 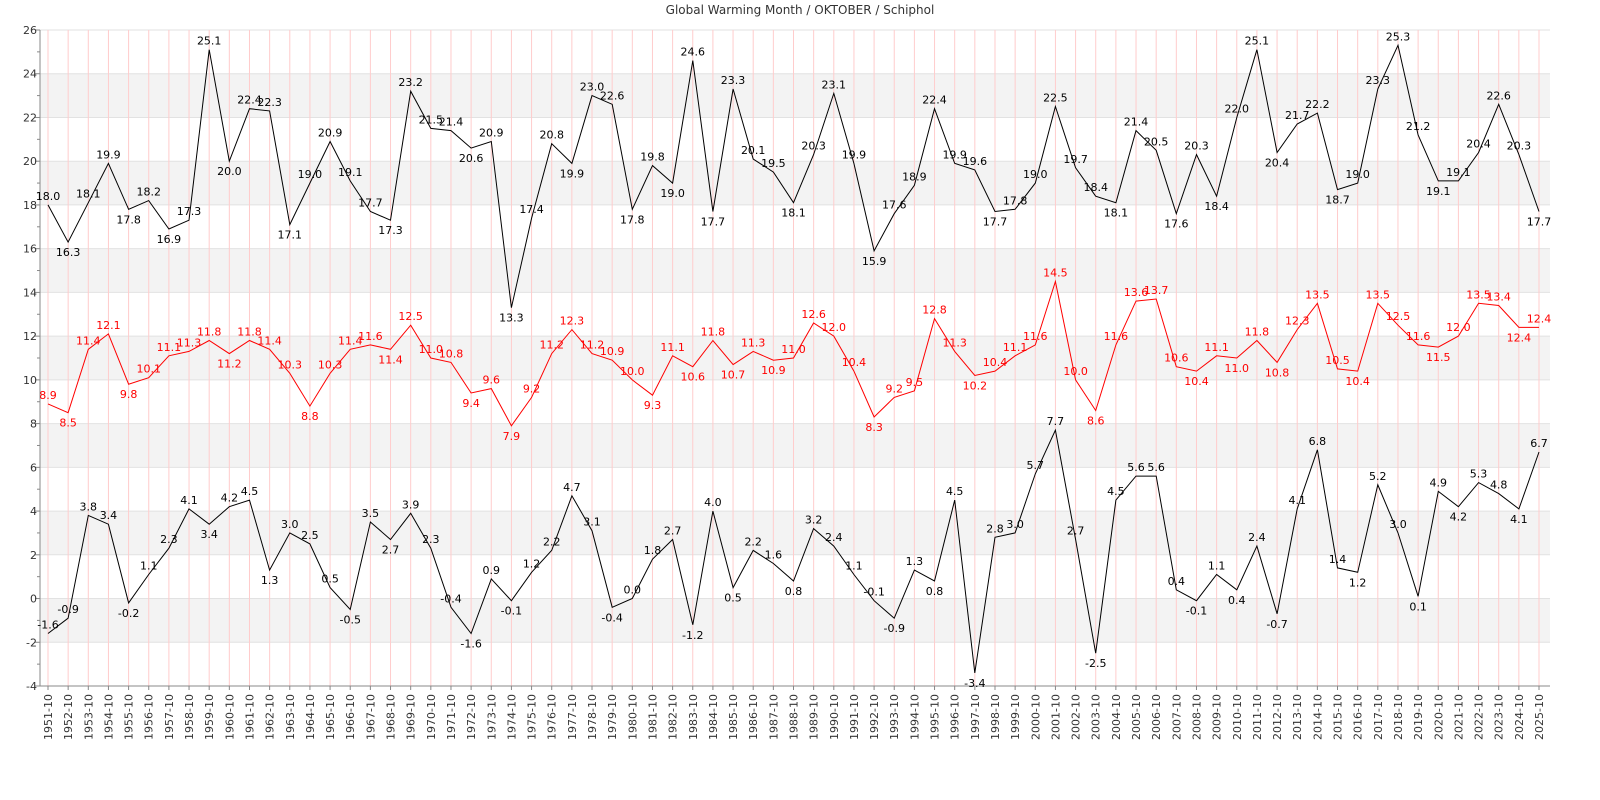 What do you see at coordinates (814, 520) in the screenshot?
I see `data-label-min: 3.2` at bounding box center [814, 520].